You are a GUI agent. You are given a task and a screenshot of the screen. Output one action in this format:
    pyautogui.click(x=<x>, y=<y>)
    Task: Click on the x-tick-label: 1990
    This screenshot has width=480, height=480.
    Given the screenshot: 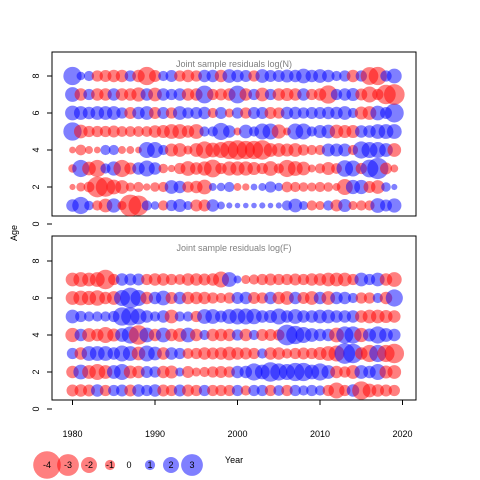 What is the action you would take?
    pyautogui.click(x=155, y=434)
    